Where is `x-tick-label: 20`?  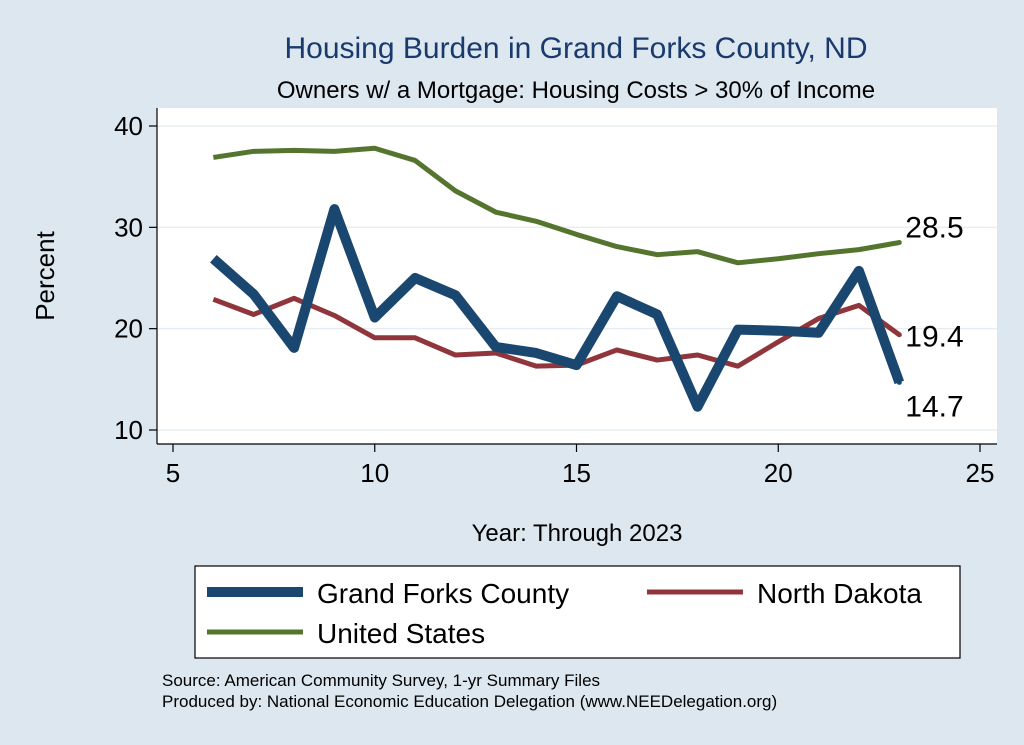 x-tick-label: 20 is located at coordinates (778, 473).